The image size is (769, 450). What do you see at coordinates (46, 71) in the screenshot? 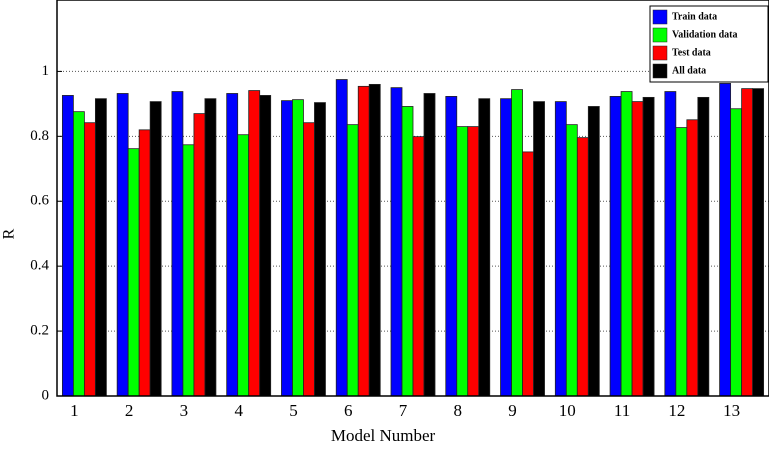
I see `y-tick-label: 1` at bounding box center [46, 71].